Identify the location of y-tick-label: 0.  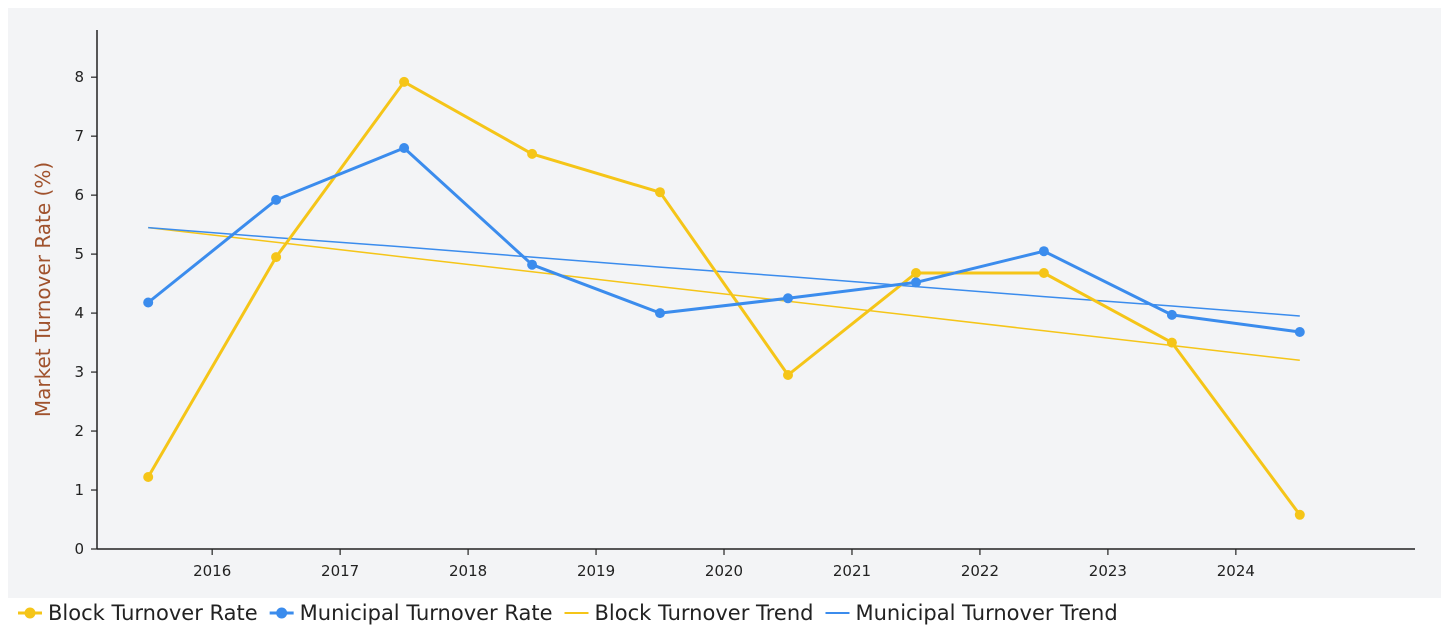
(79, 549).